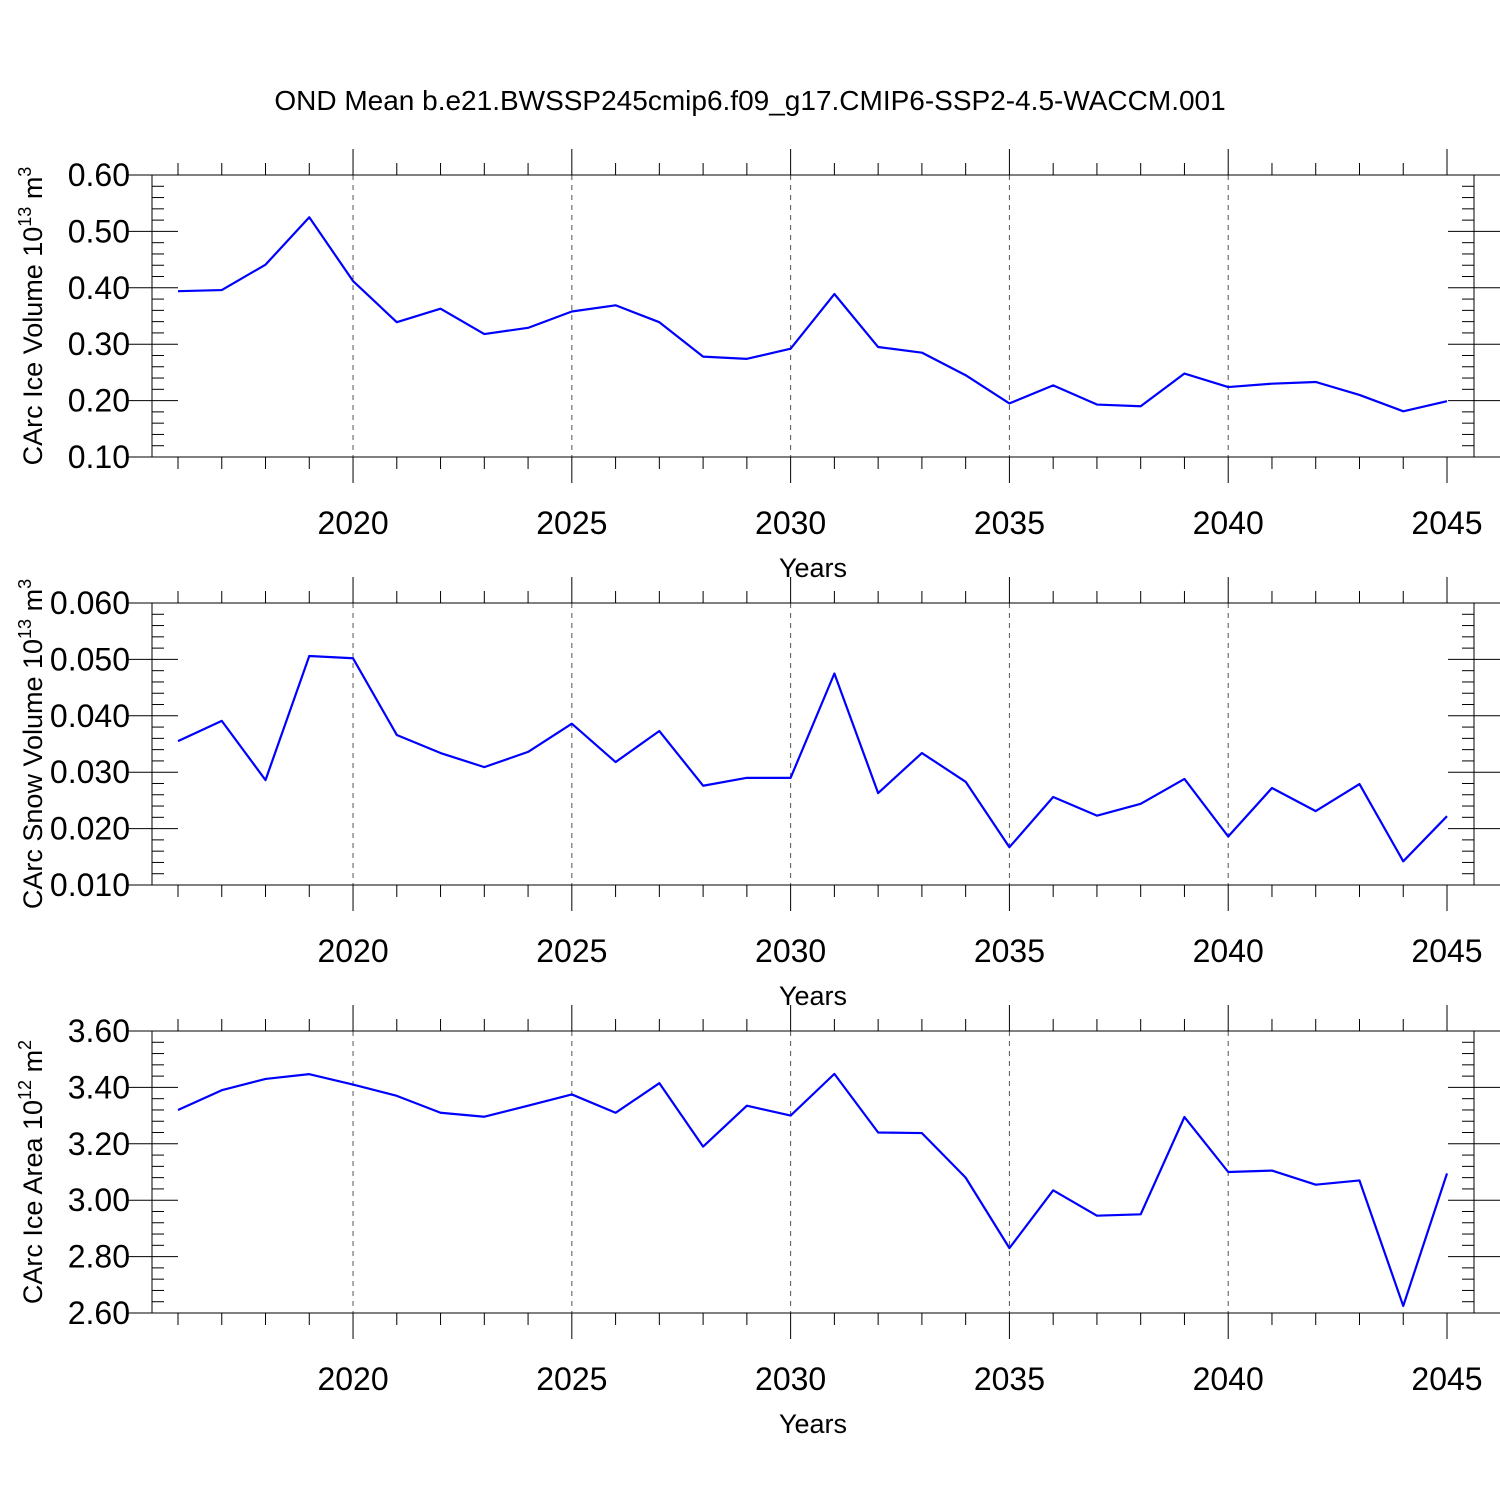 The height and width of the screenshot is (1500, 1500). What do you see at coordinates (99, 288) in the screenshot?
I see `y-tick-label: 0.40` at bounding box center [99, 288].